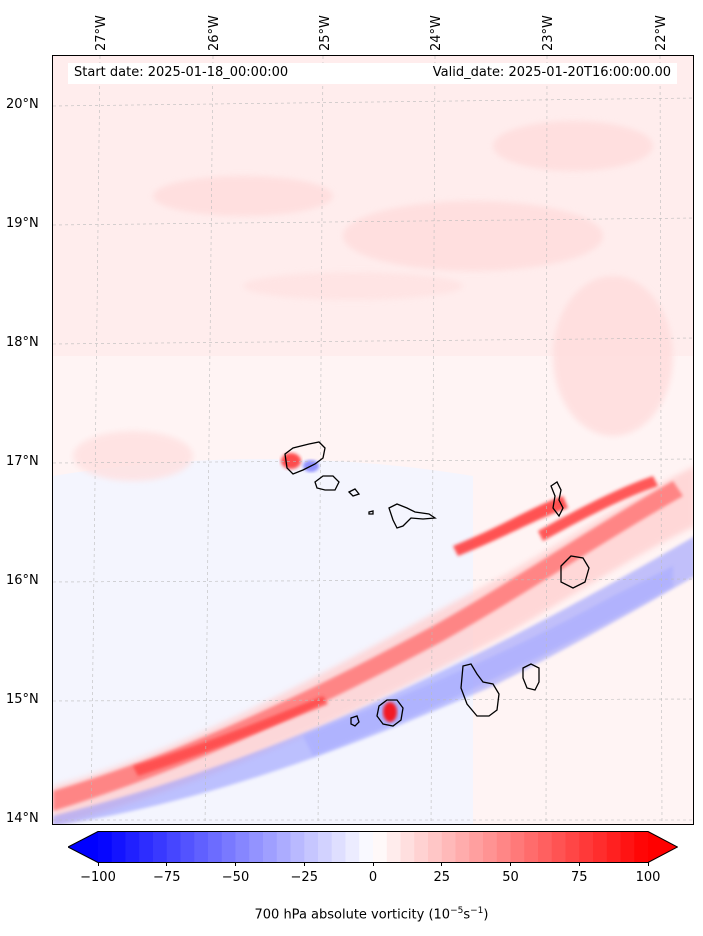 The width and height of the screenshot is (703, 936). I want to click on island-sal, so click(557, 499).